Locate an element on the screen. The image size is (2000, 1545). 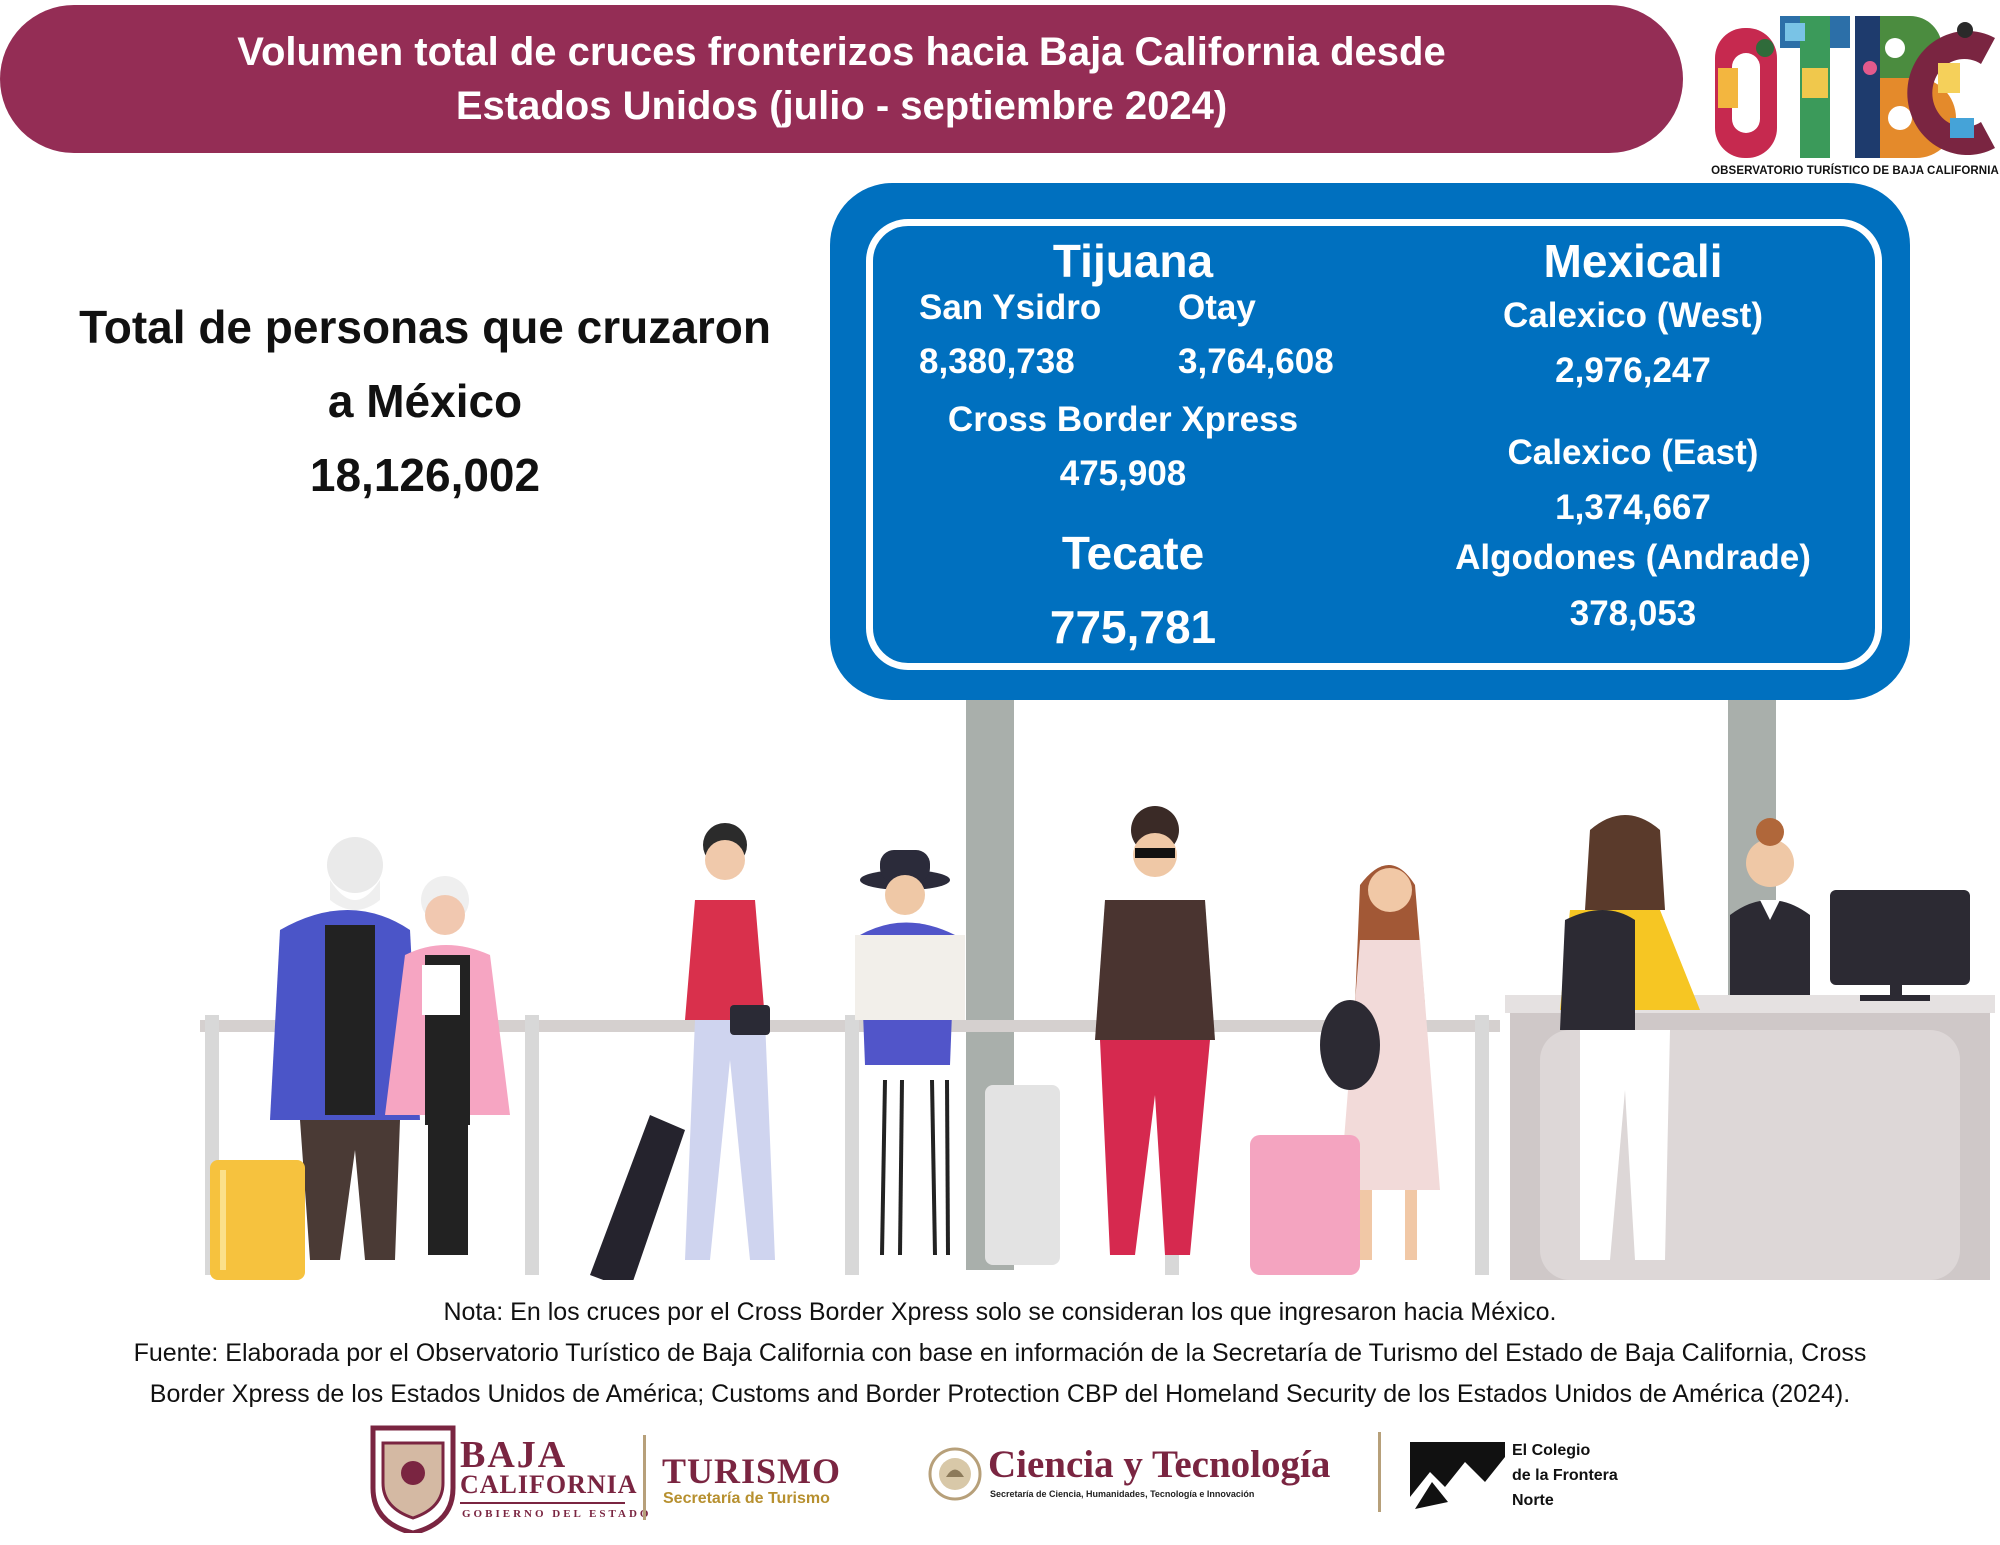
traveler-woman-bag-icon is located at coordinates (1345, 1070).